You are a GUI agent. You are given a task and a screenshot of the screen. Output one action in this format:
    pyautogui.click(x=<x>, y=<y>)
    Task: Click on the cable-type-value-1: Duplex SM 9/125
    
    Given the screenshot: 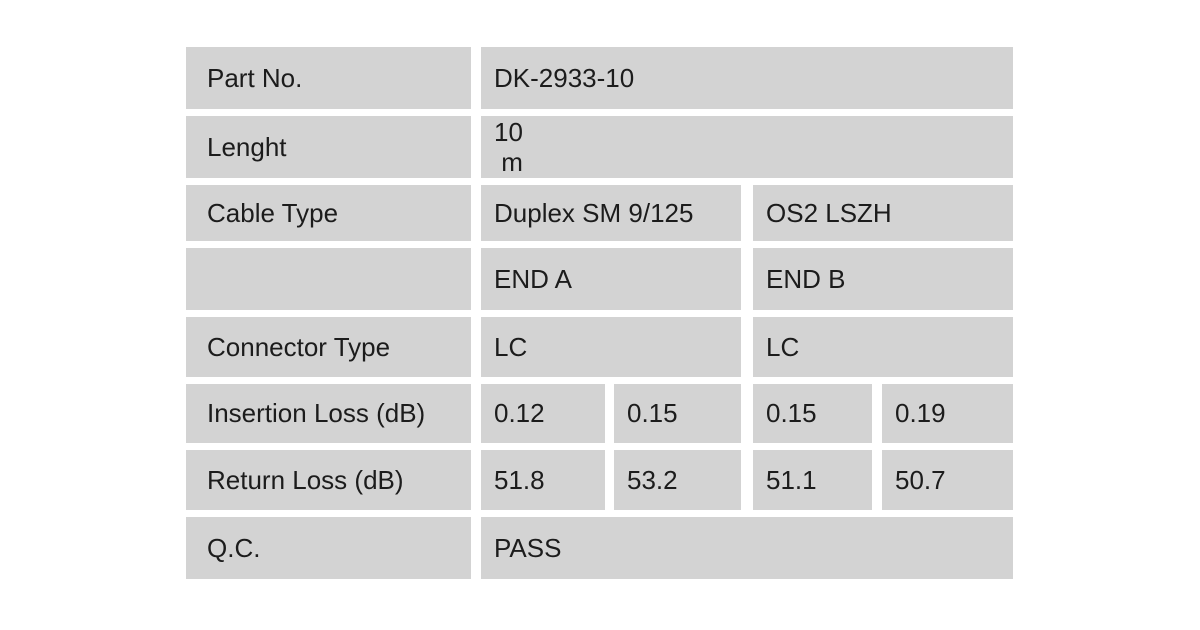 What is the action you would take?
    pyautogui.click(x=611, y=213)
    